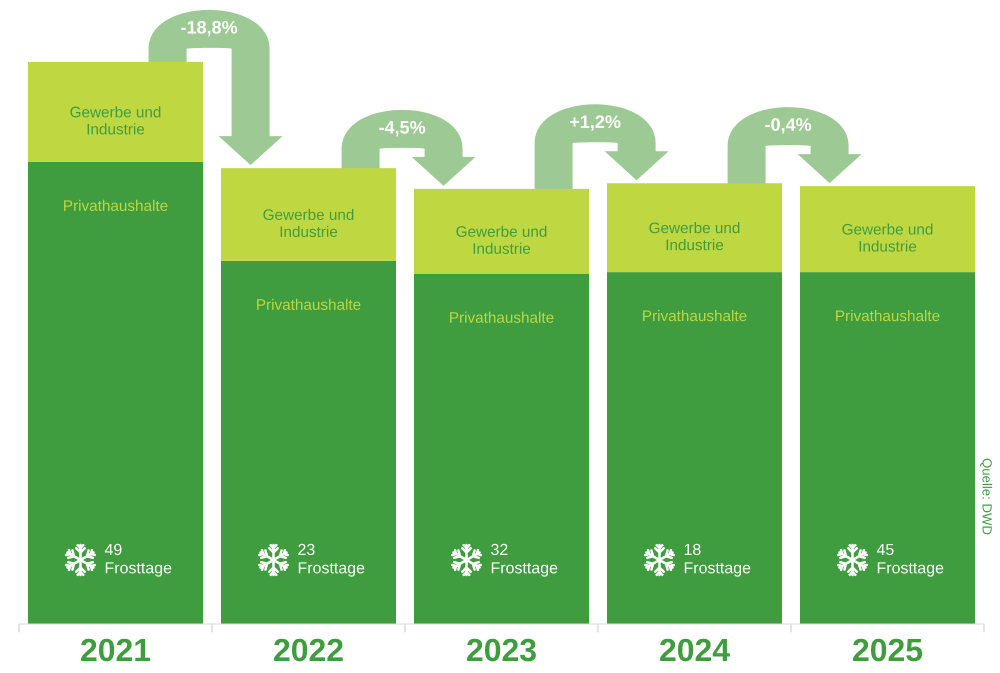  I want to click on annotation: 32 Frosttage, so click(524, 560).